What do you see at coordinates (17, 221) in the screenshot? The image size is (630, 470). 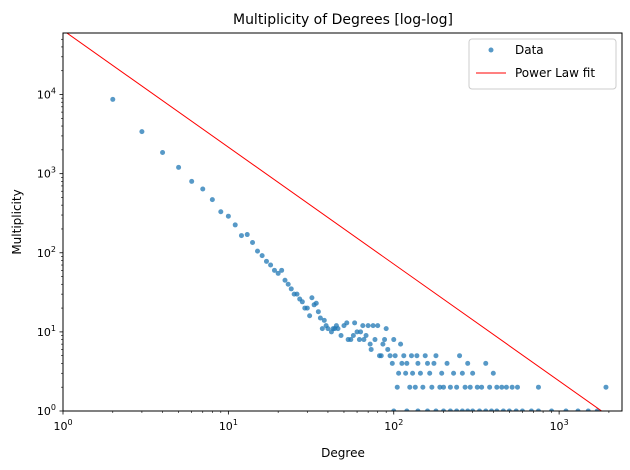 I see `y-axis-label: Multiplicity` at bounding box center [17, 221].